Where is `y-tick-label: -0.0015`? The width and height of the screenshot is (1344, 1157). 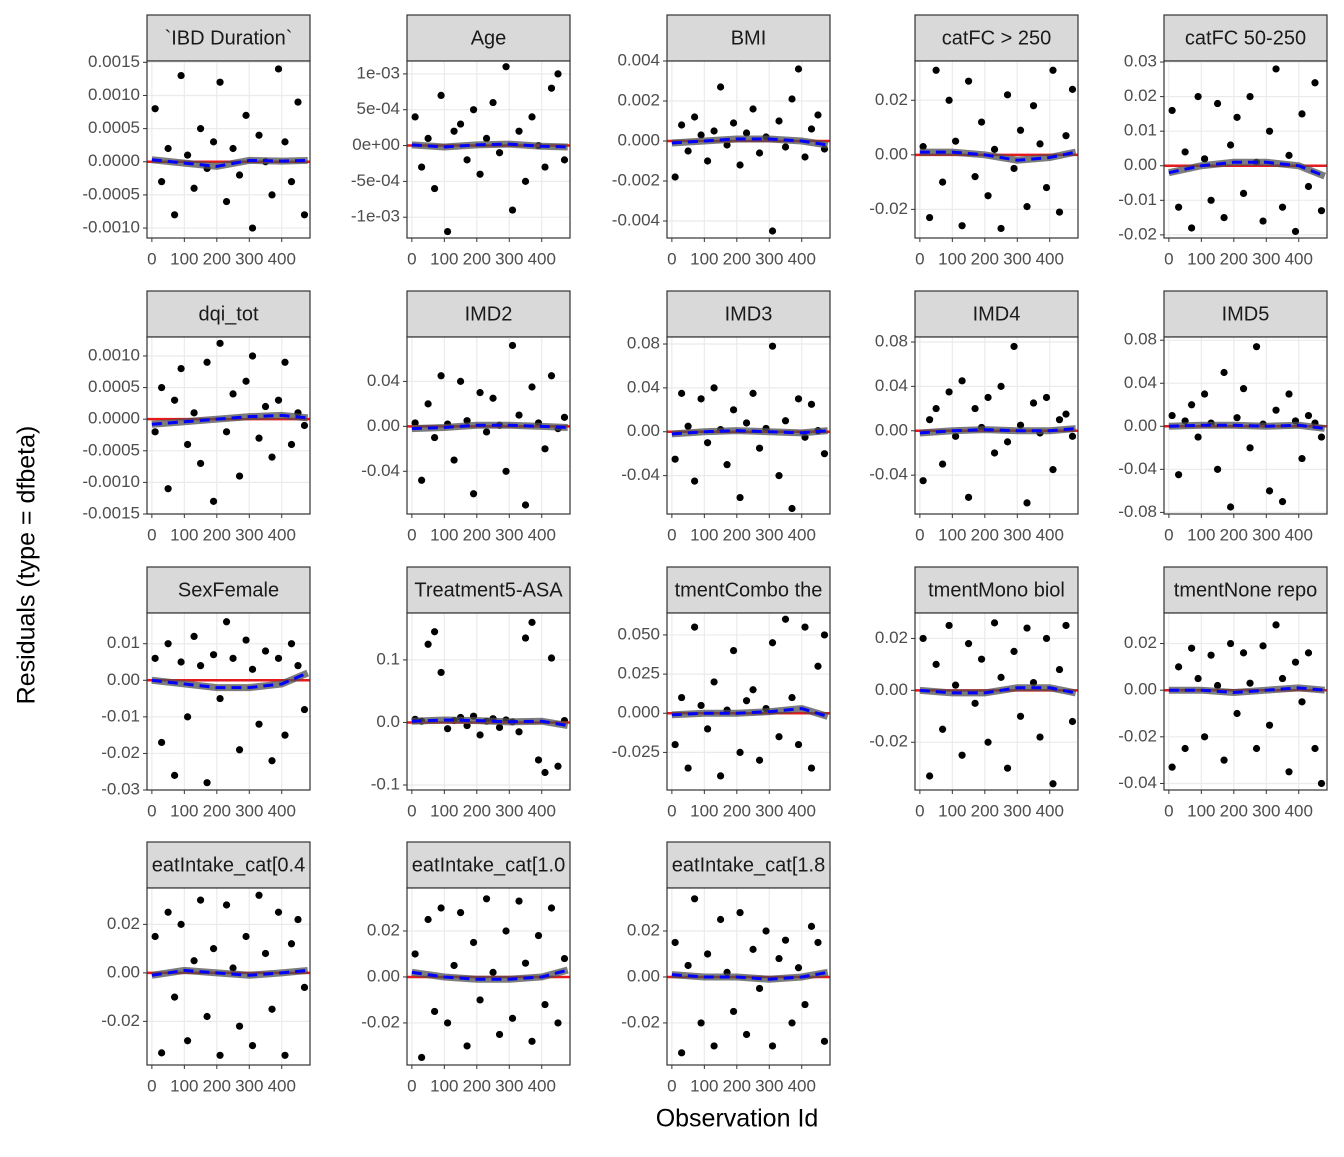
y-tick-label: -0.0015 is located at coordinates (111, 512).